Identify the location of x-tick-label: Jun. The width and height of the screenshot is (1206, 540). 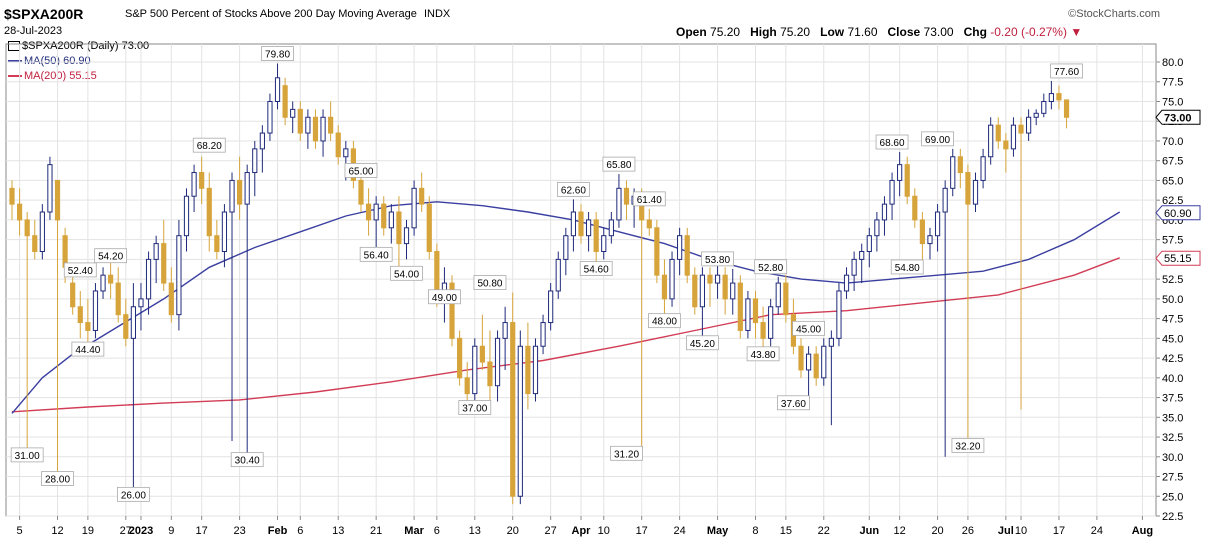
(870, 531).